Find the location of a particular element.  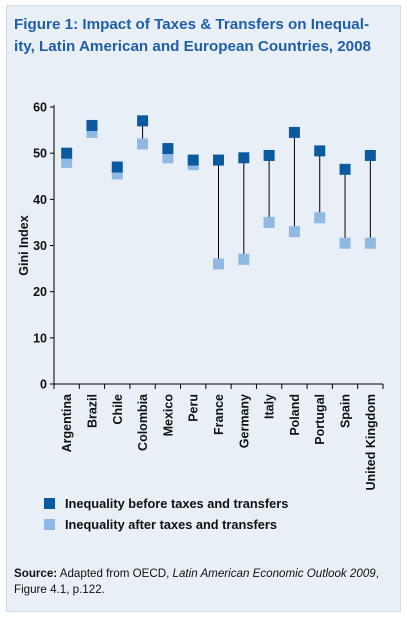

marker-after-poland is located at coordinates (294, 232).